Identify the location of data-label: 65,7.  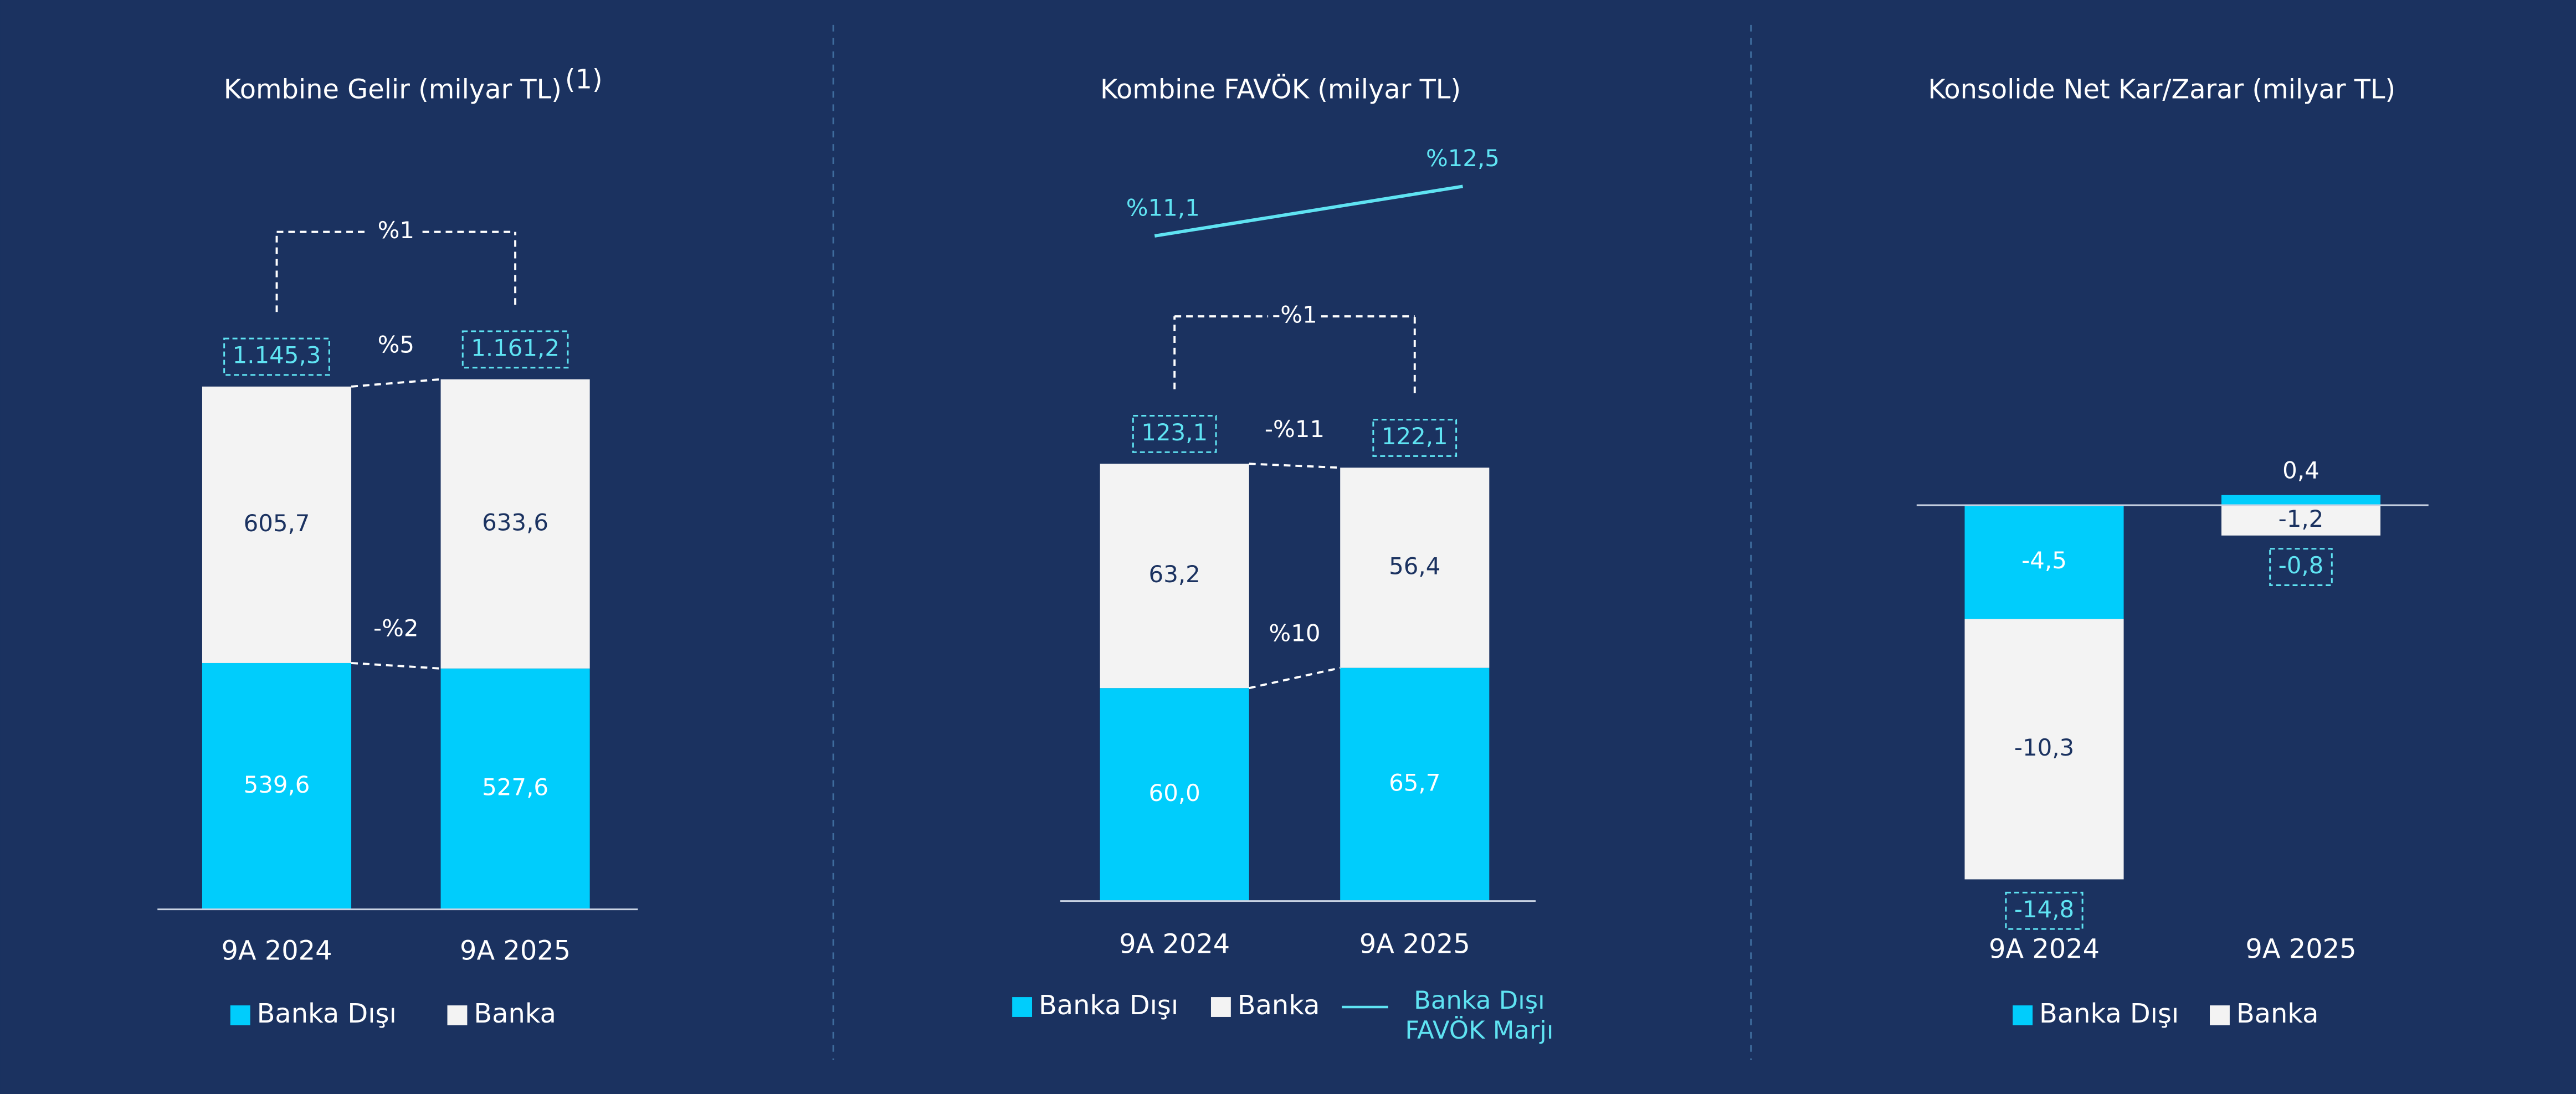
(1414, 783).